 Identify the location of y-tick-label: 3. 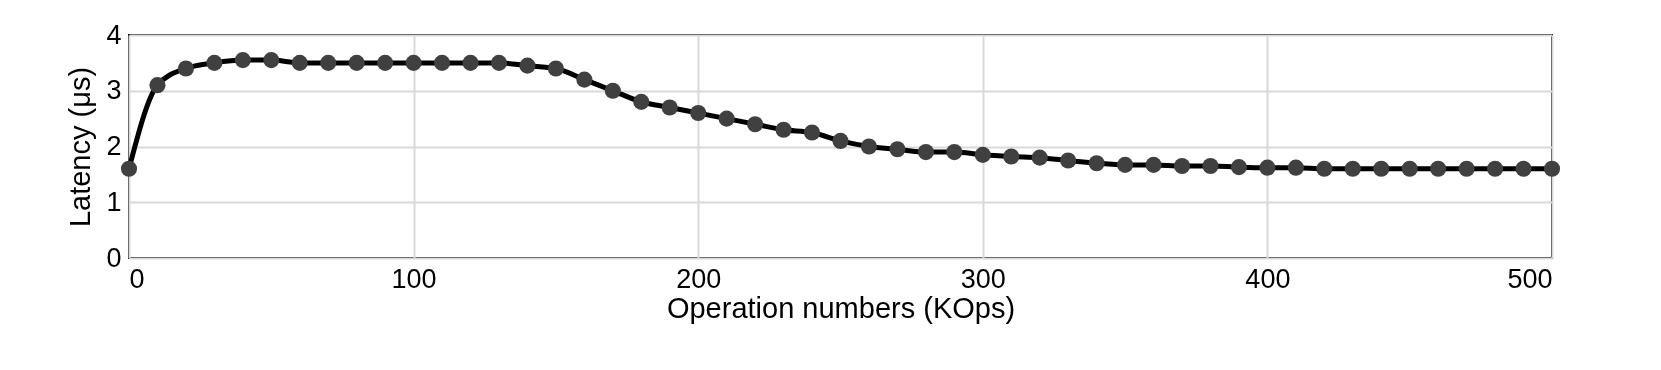
(114, 90).